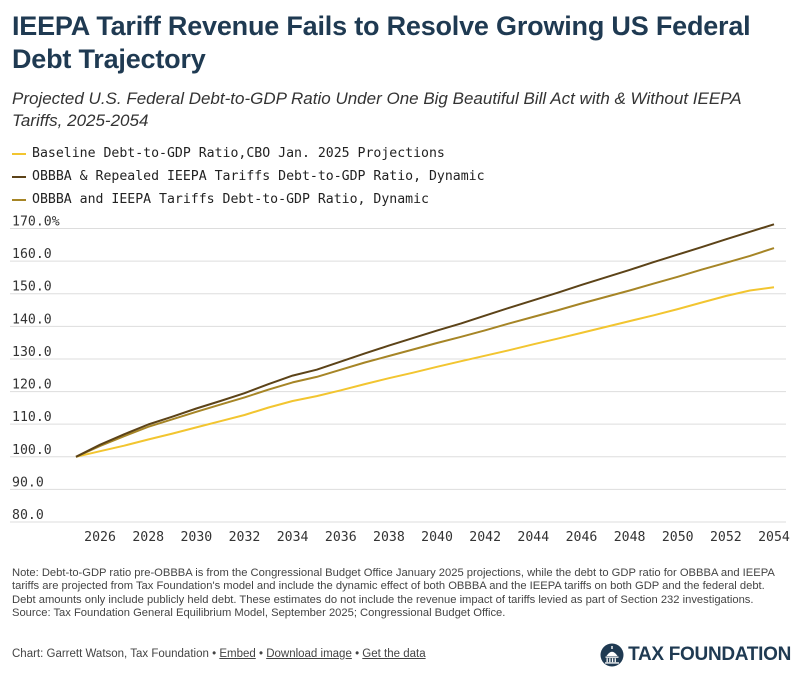 This screenshot has height=679, width=799. What do you see at coordinates (237, 654) in the screenshot?
I see `embed-link: Embed` at bounding box center [237, 654].